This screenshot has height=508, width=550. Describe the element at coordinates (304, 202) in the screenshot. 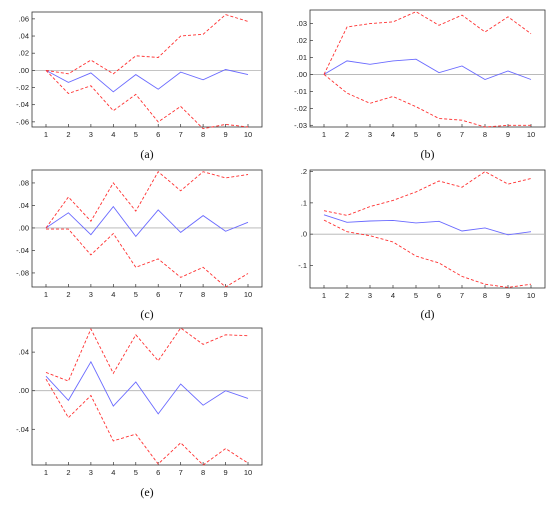

I see `y-tick-label: .1` at that location.